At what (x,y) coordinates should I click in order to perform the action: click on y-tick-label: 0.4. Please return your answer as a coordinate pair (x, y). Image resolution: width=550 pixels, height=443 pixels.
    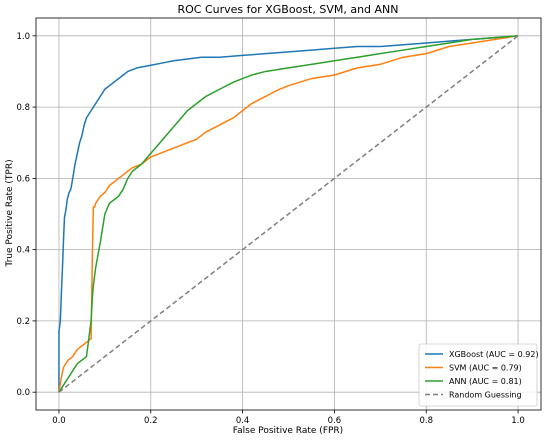
    Looking at the image, I should click on (23, 251).